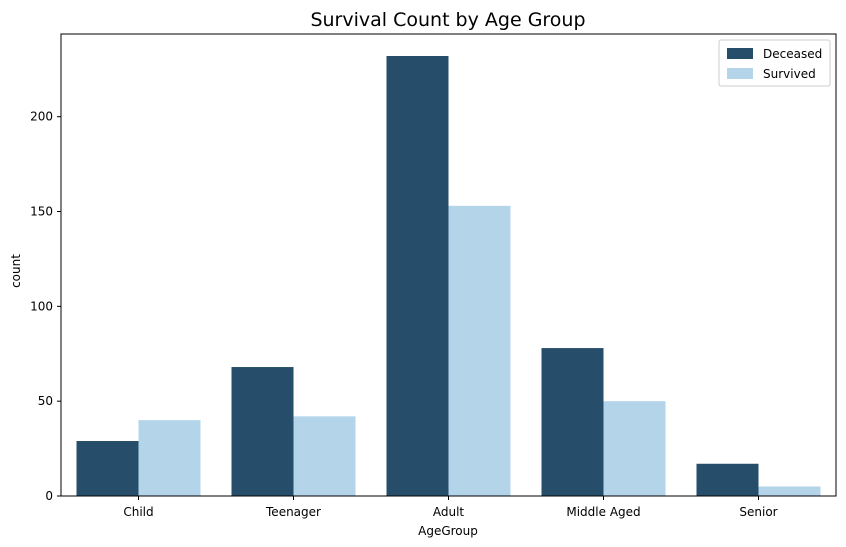 The image size is (846, 547). Describe the element at coordinates (572, 422) in the screenshot. I see `bar-deceased-middle-aged` at that location.